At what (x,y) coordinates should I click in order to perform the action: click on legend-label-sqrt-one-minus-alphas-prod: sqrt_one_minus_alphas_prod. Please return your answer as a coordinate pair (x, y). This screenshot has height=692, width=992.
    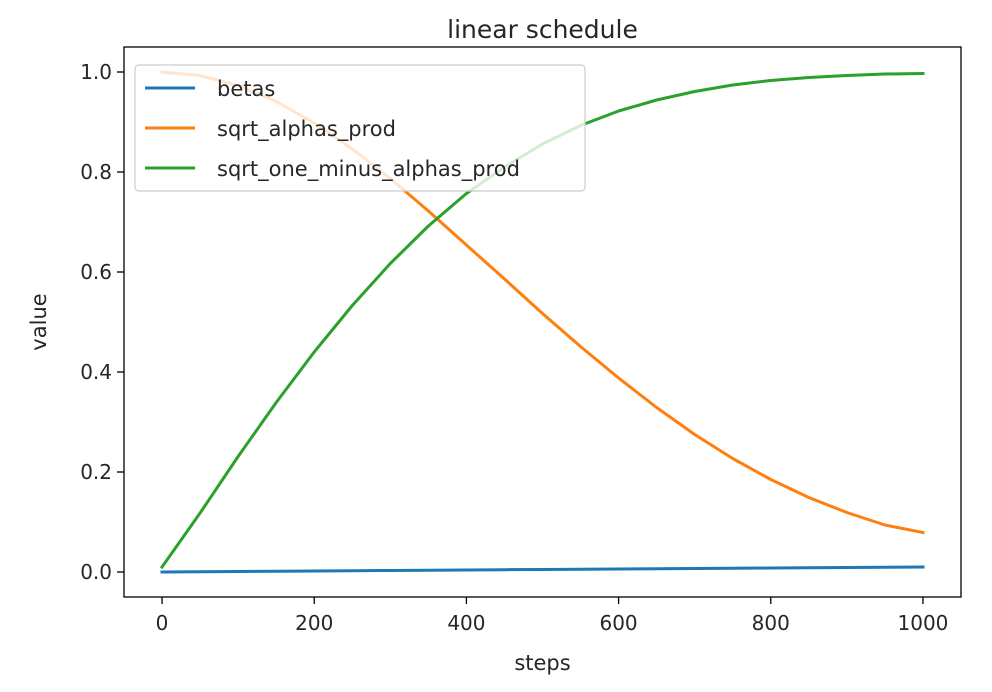
    Looking at the image, I should click on (368, 169).